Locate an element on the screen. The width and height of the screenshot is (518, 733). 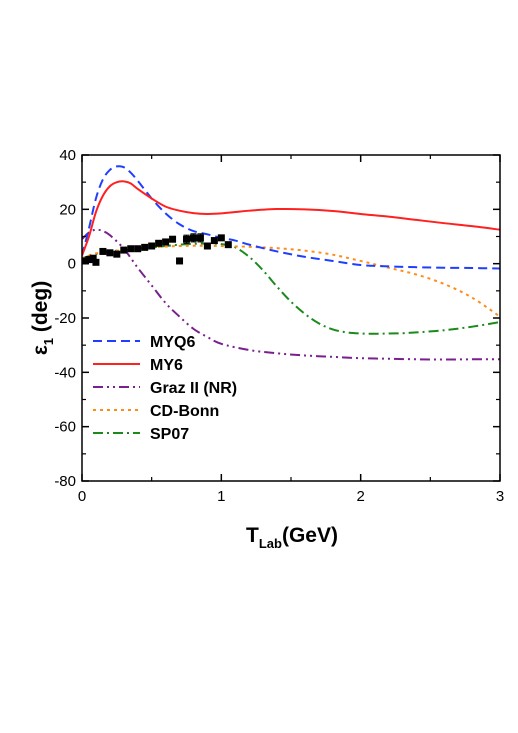
x-axis-title-sub: Lab is located at coordinates (270, 543).